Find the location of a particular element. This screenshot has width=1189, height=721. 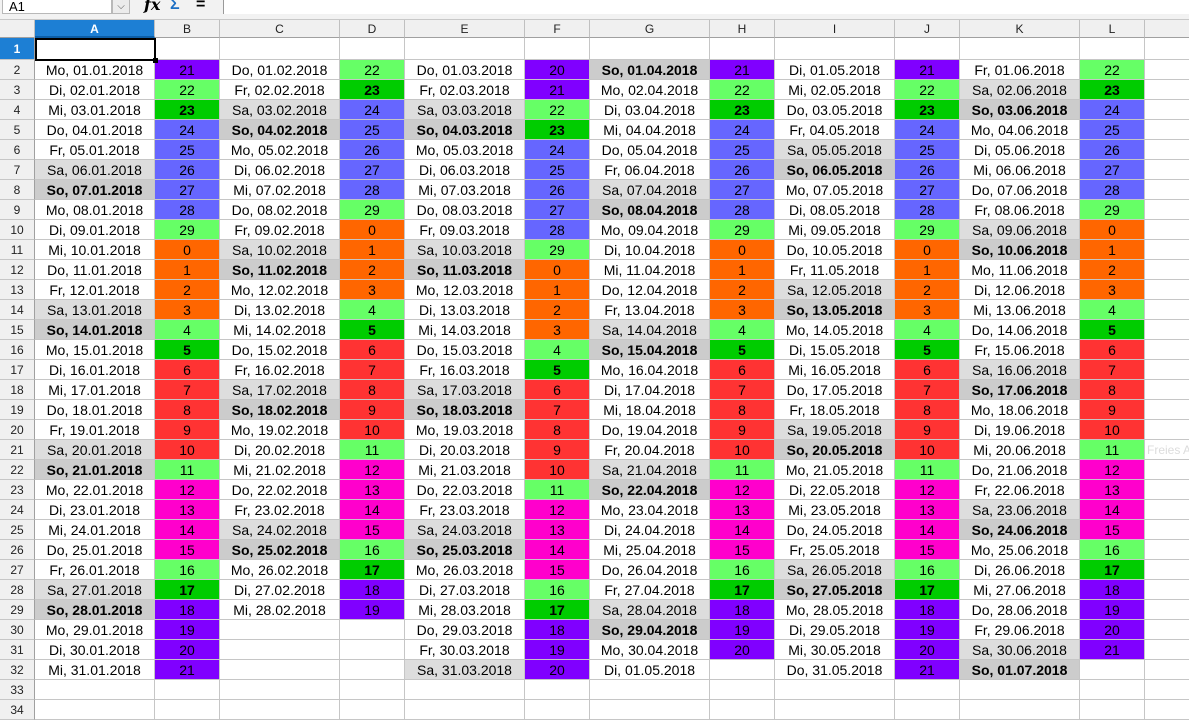

date-cell: Fr, 19.01.2018 is located at coordinates (95, 430).